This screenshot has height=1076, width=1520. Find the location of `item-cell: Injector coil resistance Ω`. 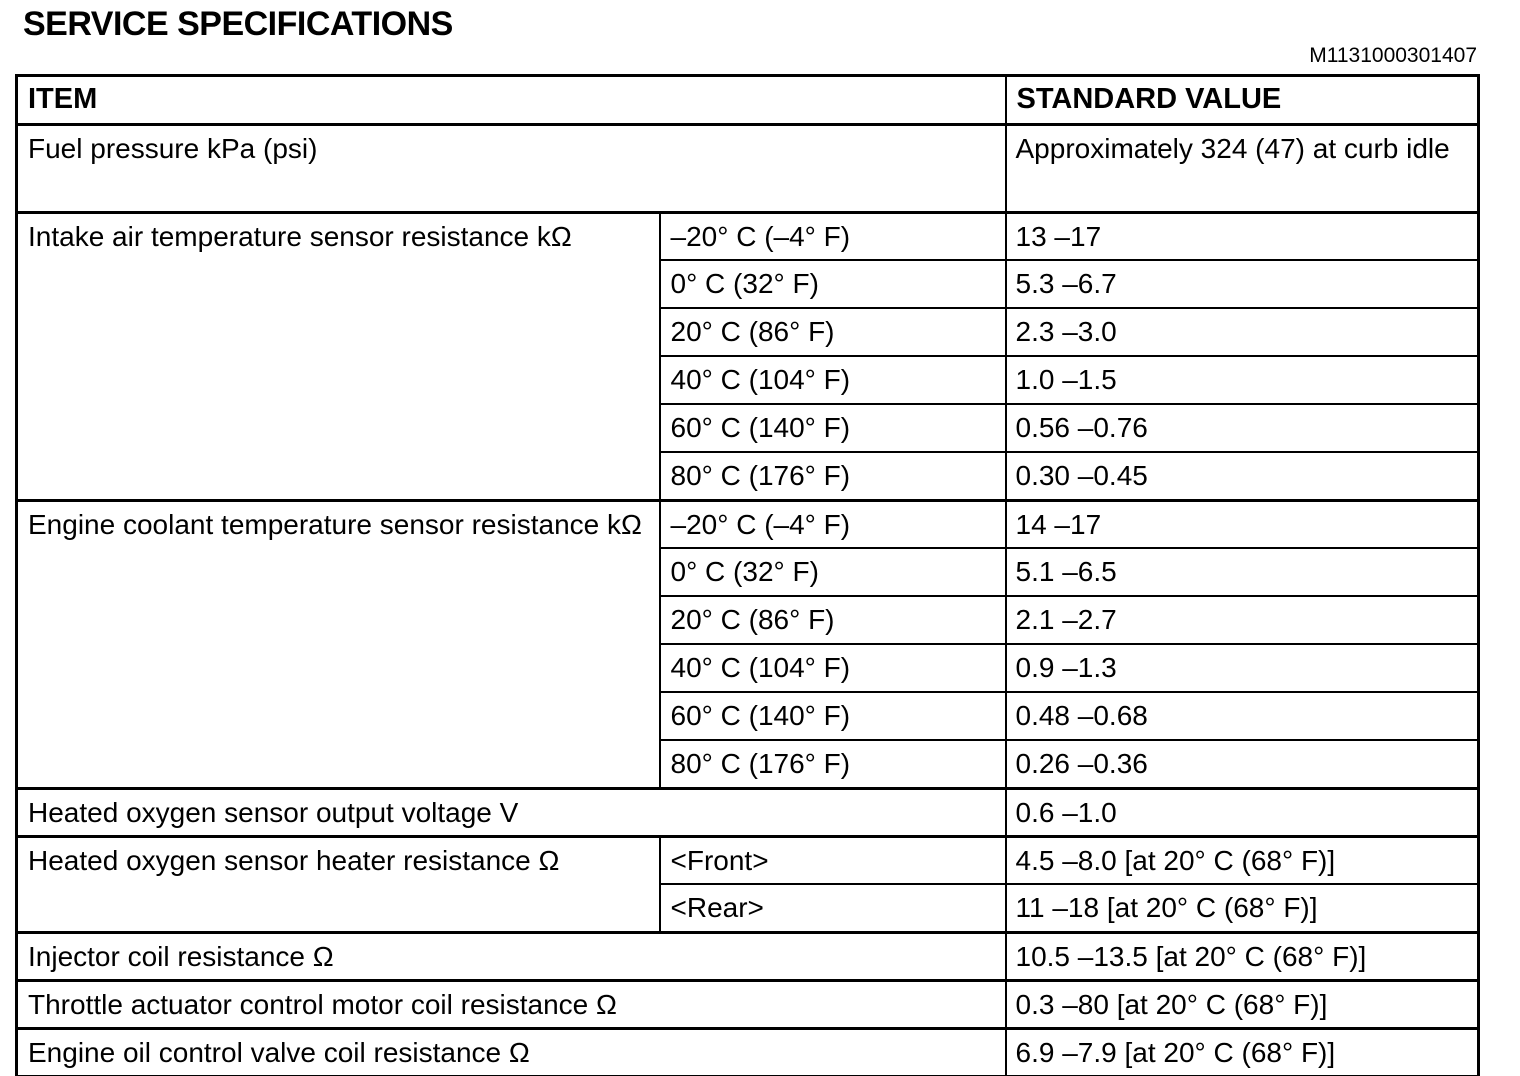

item-cell: Injector coil resistance Ω is located at coordinates (511, 956).